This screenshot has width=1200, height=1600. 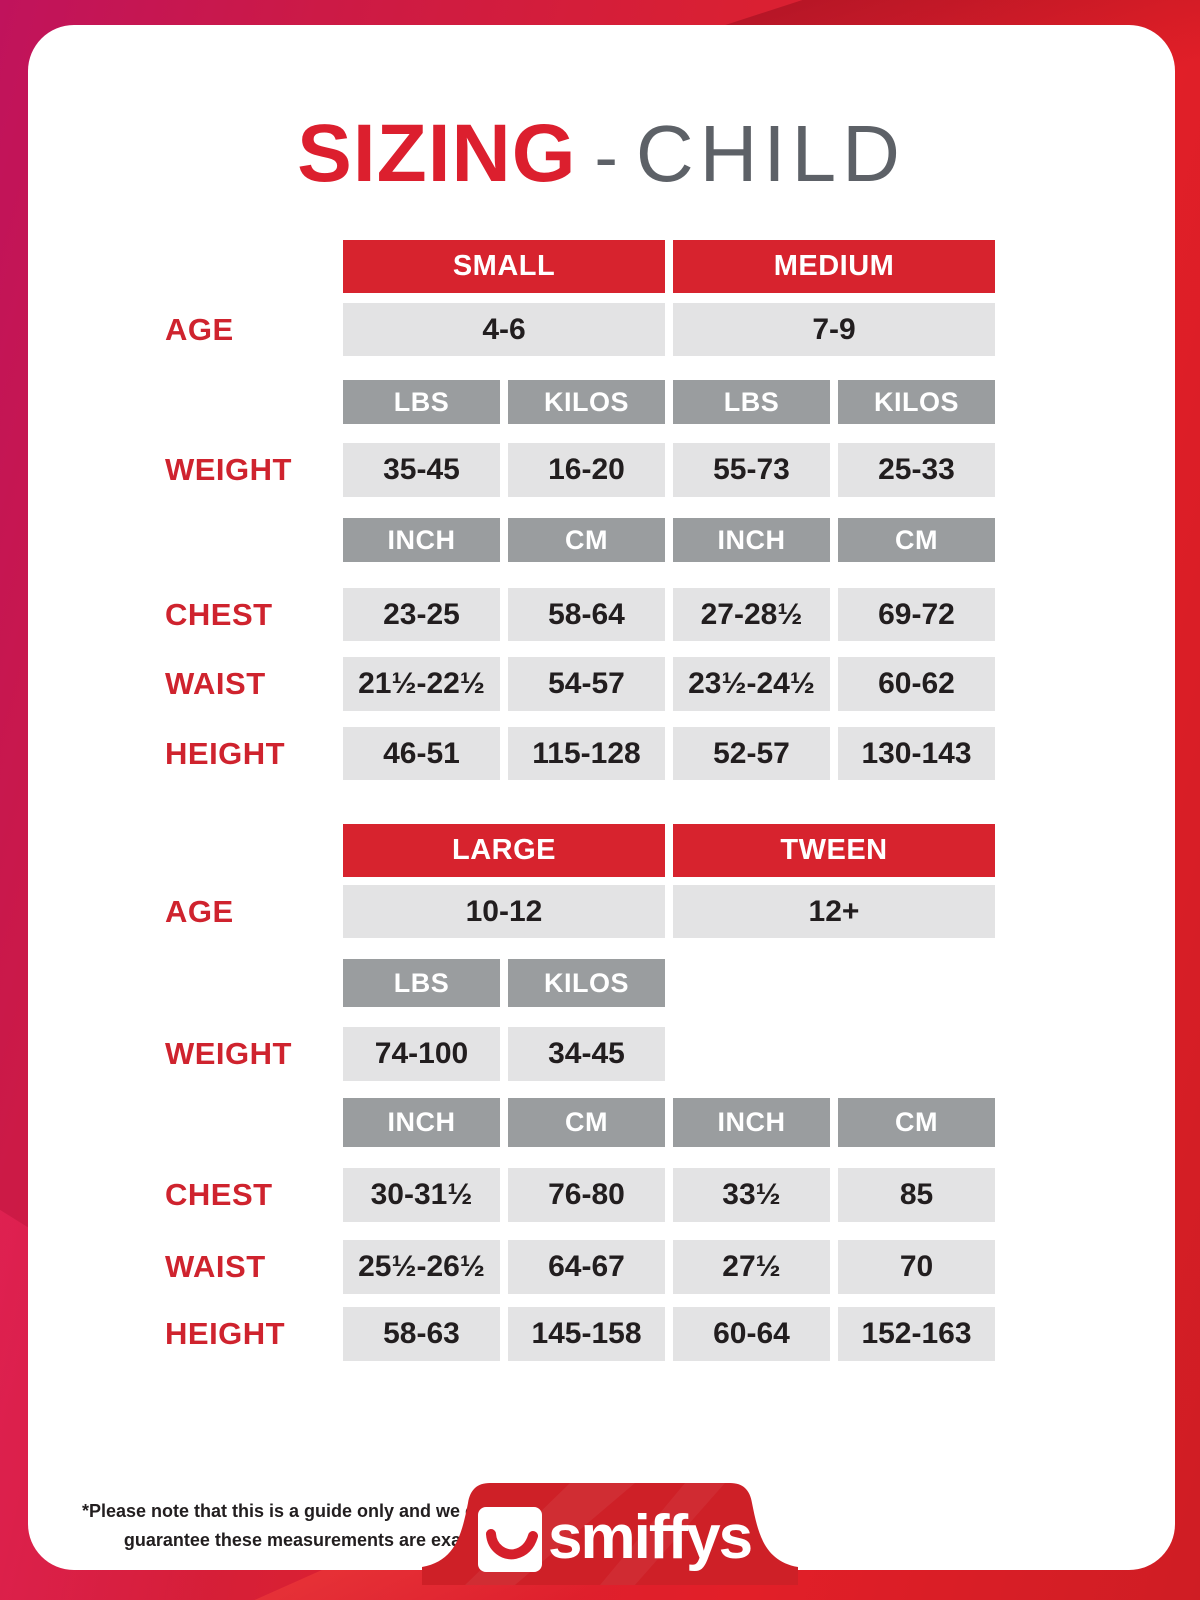 What do you see at coordinates (834, 850) in the screenshot?
I see `size-header-tween: TWEEN` at bounding box center [834, 850].